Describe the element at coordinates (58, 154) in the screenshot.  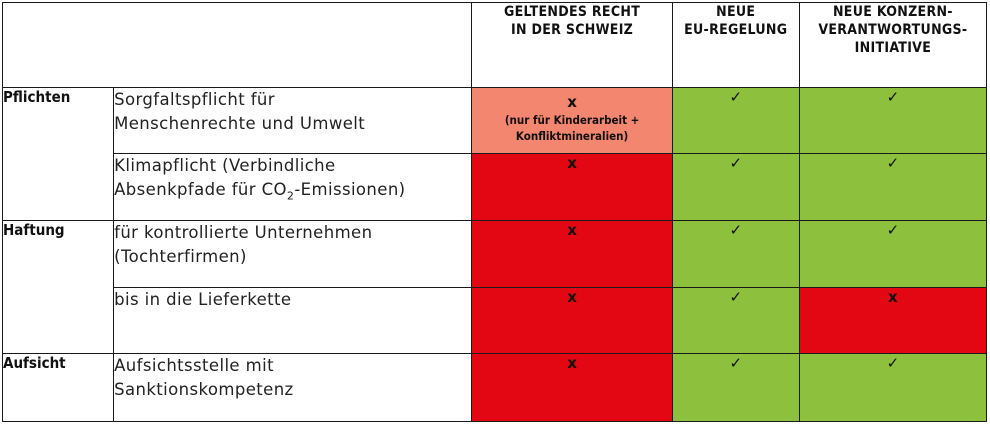
I see `category-pflichten: Pflichten` at that location.